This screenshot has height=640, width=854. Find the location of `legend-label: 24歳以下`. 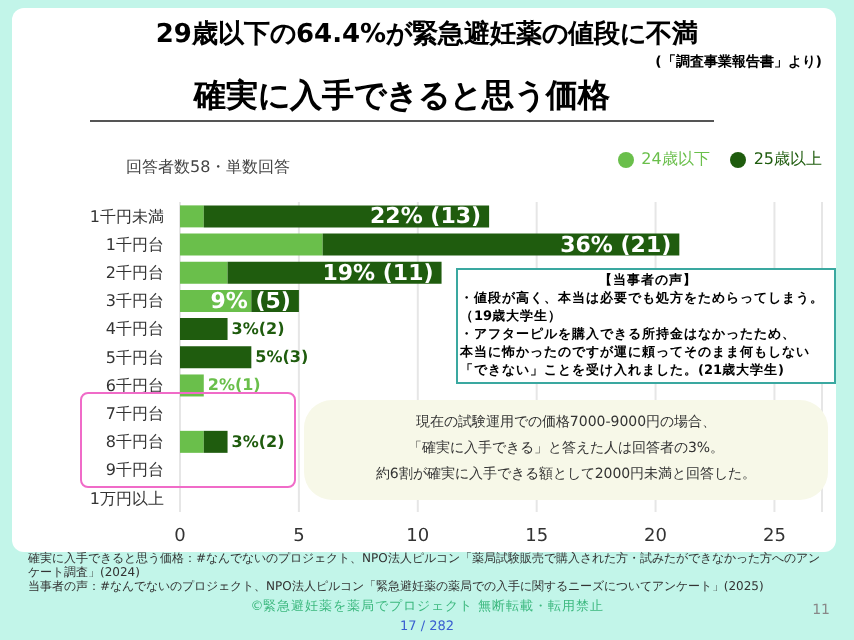

legend-label: 24歳以下 is located at coordinates (675, 159).